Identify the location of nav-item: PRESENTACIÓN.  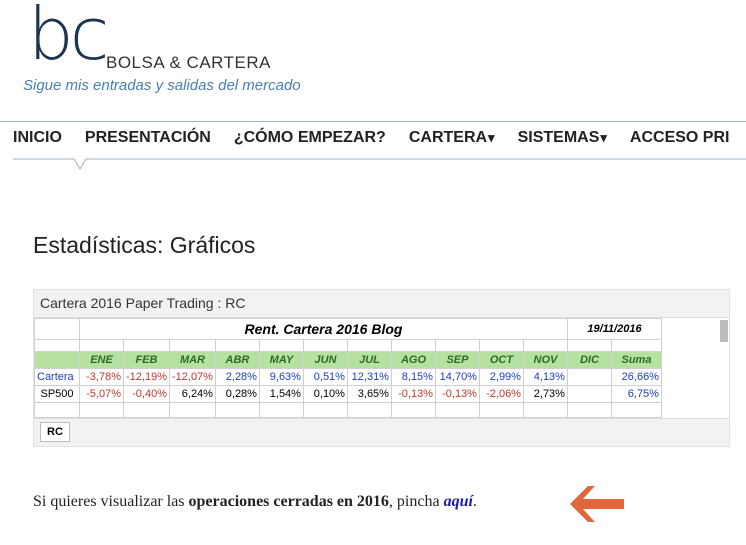
(147, 137).